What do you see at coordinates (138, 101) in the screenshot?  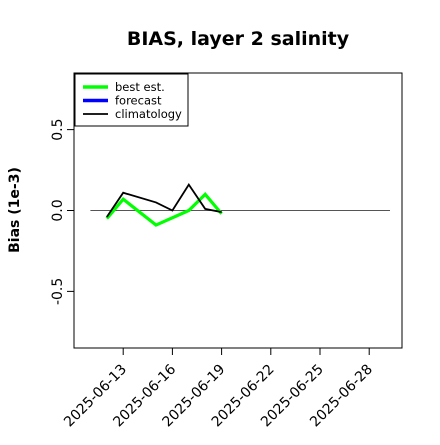 I see `legend-label: forecast` at bounding box center [138, 101].